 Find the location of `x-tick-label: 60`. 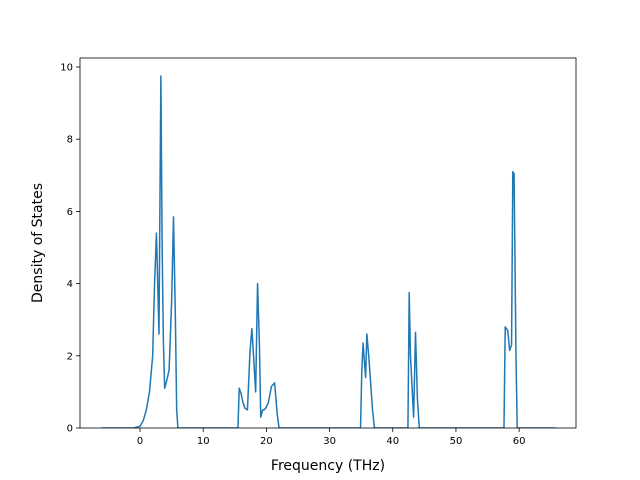

x-tick-label: 60 is located at coordinates (519, 441).